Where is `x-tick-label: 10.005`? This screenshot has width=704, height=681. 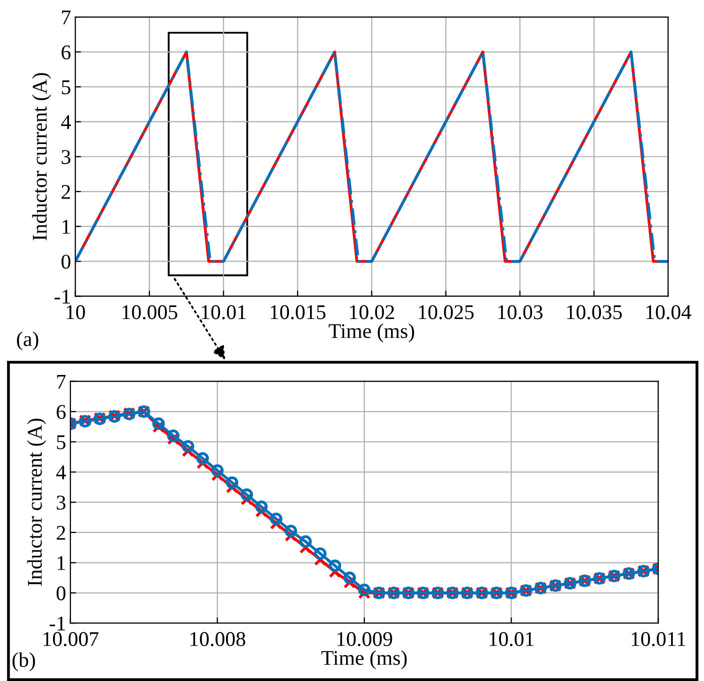
x-tick-label: 10.005 is located at coordinates (150, 312).